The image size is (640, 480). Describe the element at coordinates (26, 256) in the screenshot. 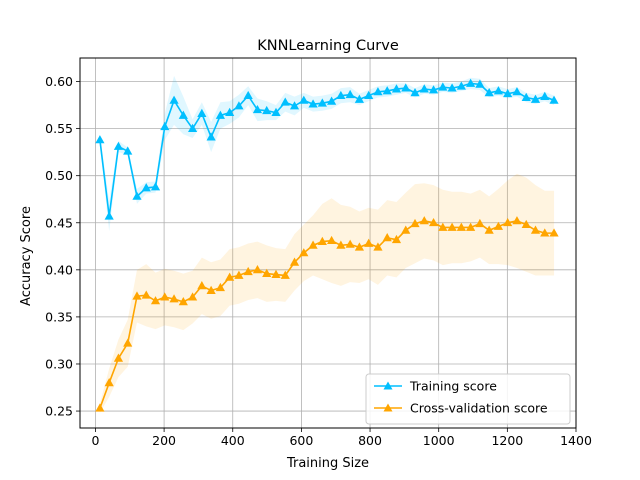

I see `y-axis-label: Accuracy Score` at that location.